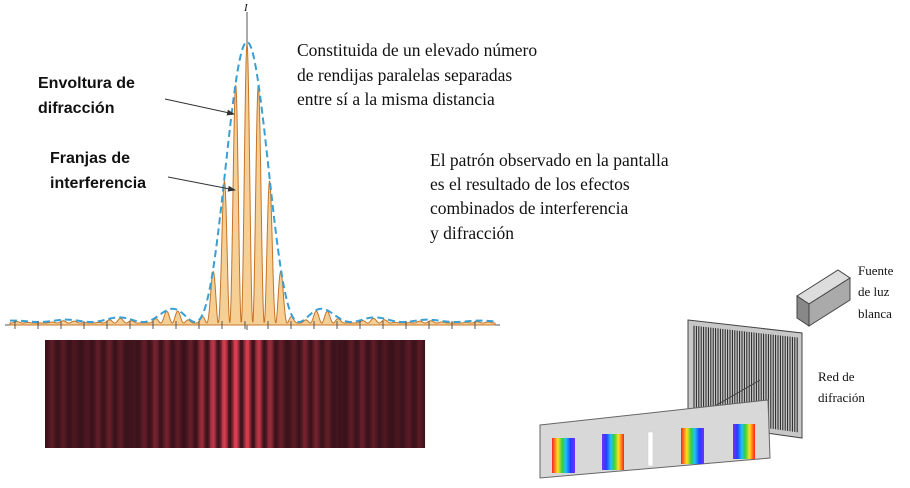 The width and height of the screenshot is (910, 488). Describe the element at coordinates (86, 83) in the screenshot. I see `label: Envoltura de` at that location.